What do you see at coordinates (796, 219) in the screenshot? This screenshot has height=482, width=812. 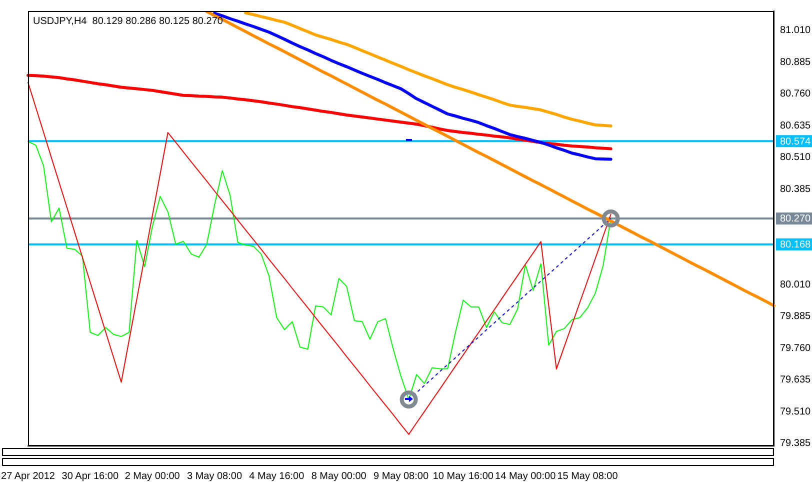 I see `ref-line-label: 80.270` at bounding box center [796, 219].